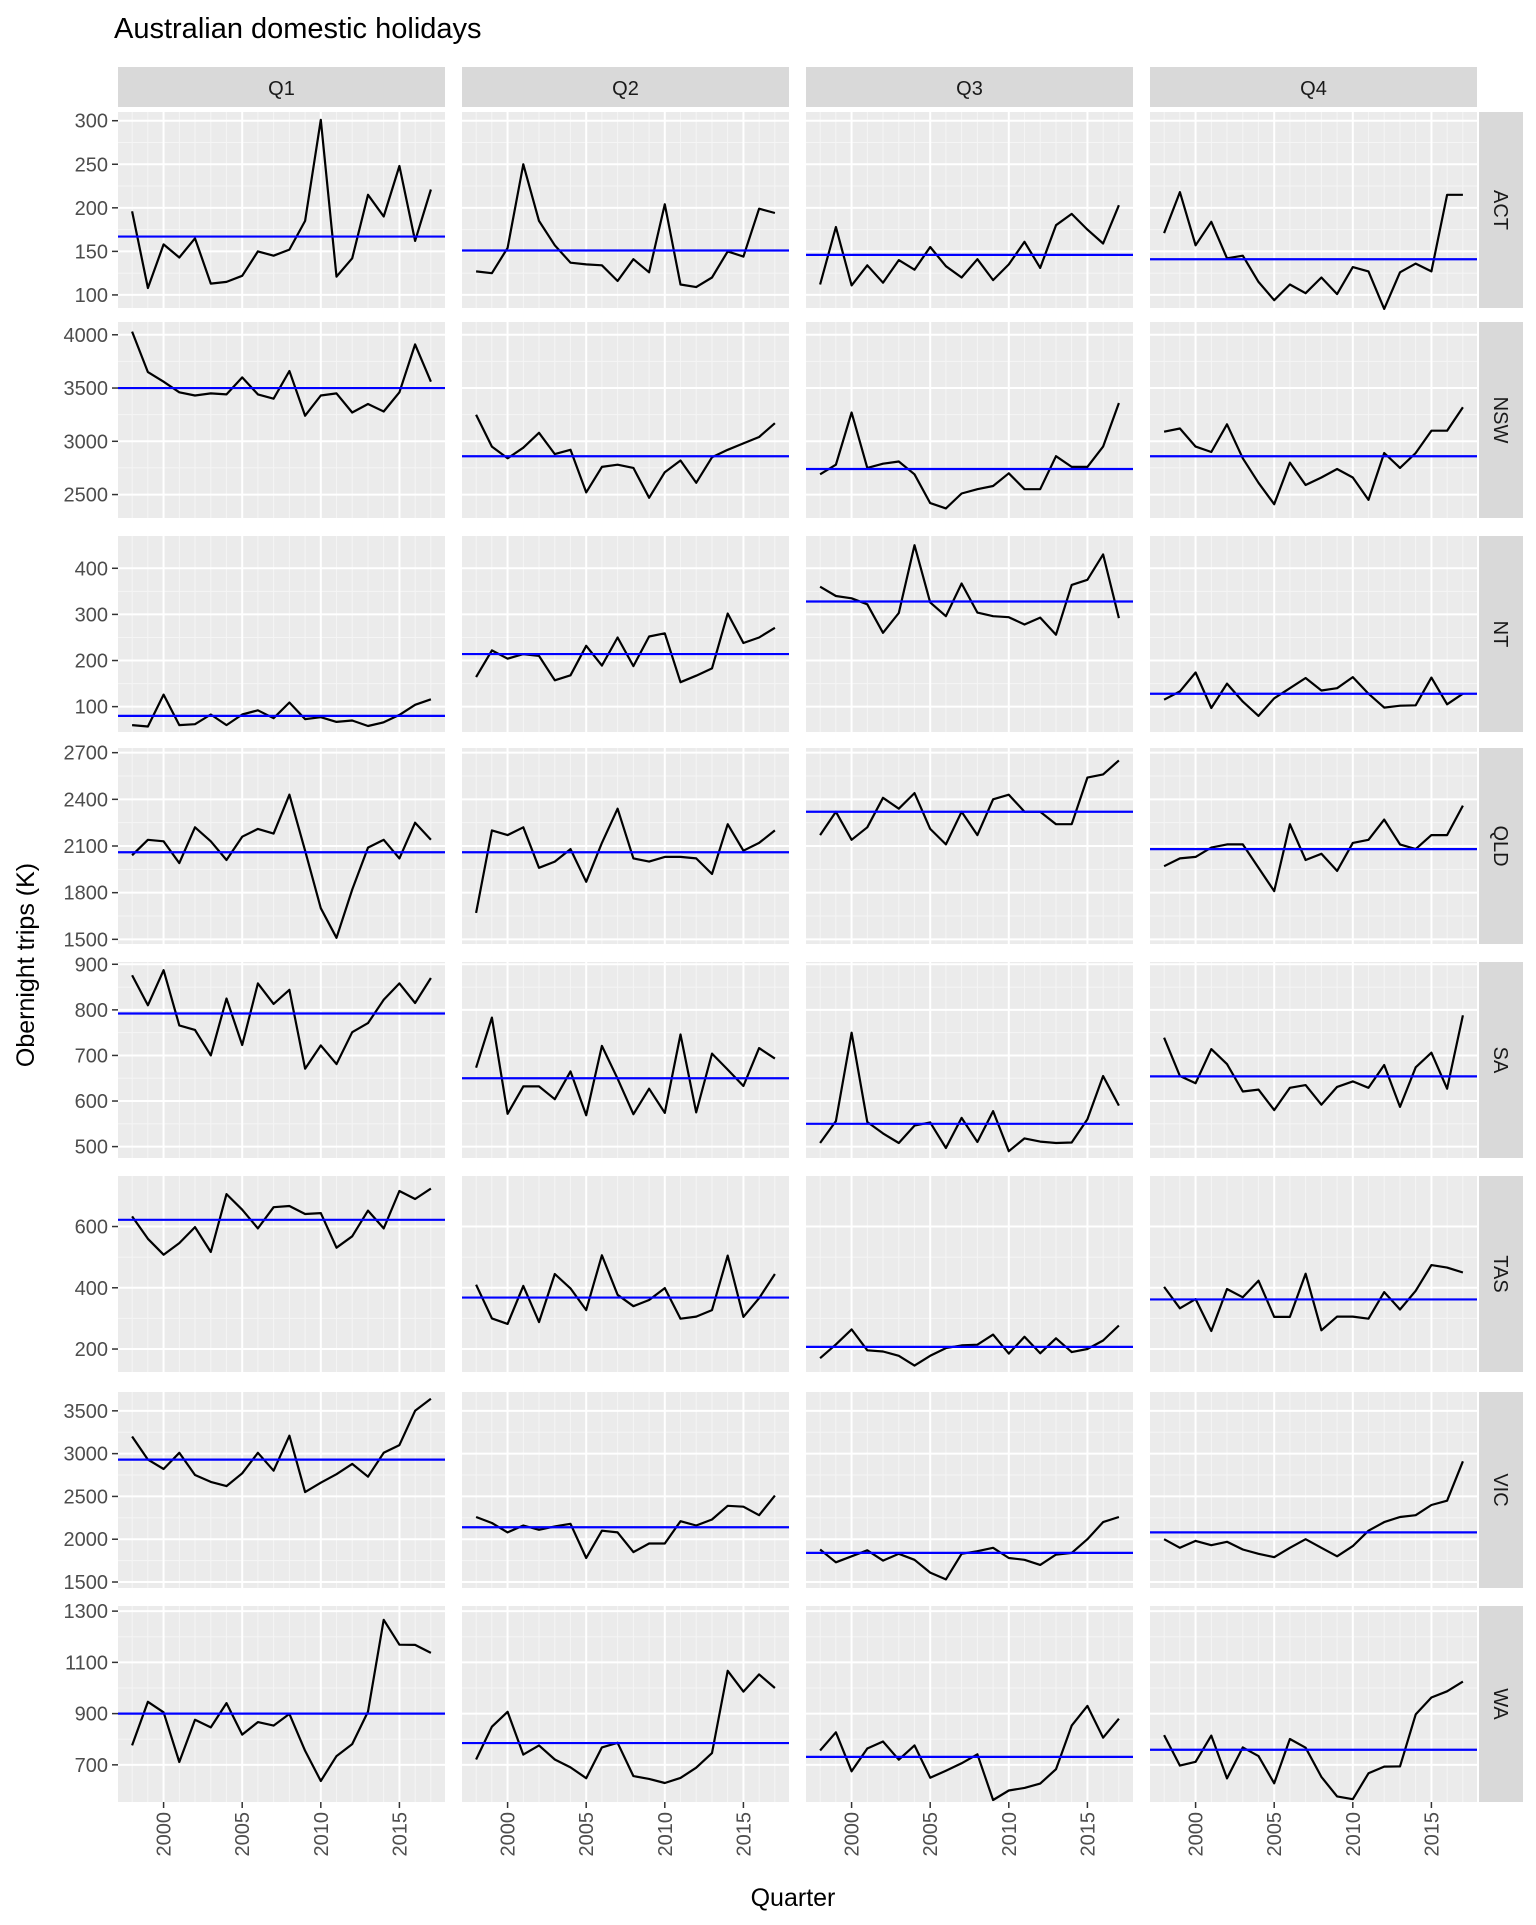 Image resolution: width=1536 pixels, height=1925 pixels. Describe the element at coordinates (282, 710) in the screenshot. I see `series-line-nt-q1` at that location.